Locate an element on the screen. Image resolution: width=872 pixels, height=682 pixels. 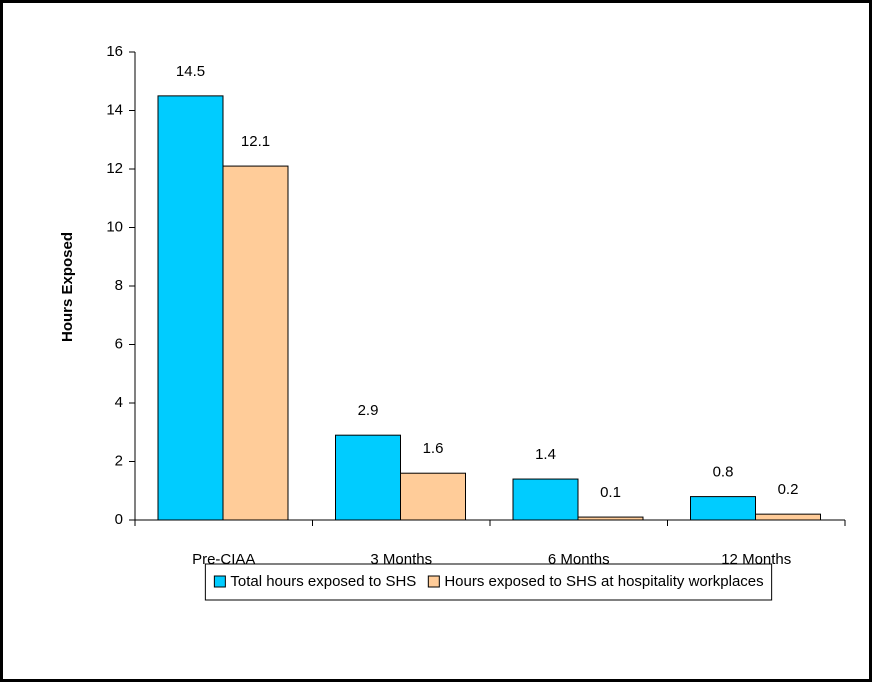
data-label: 1.4 is located at coordinates (545, 454).